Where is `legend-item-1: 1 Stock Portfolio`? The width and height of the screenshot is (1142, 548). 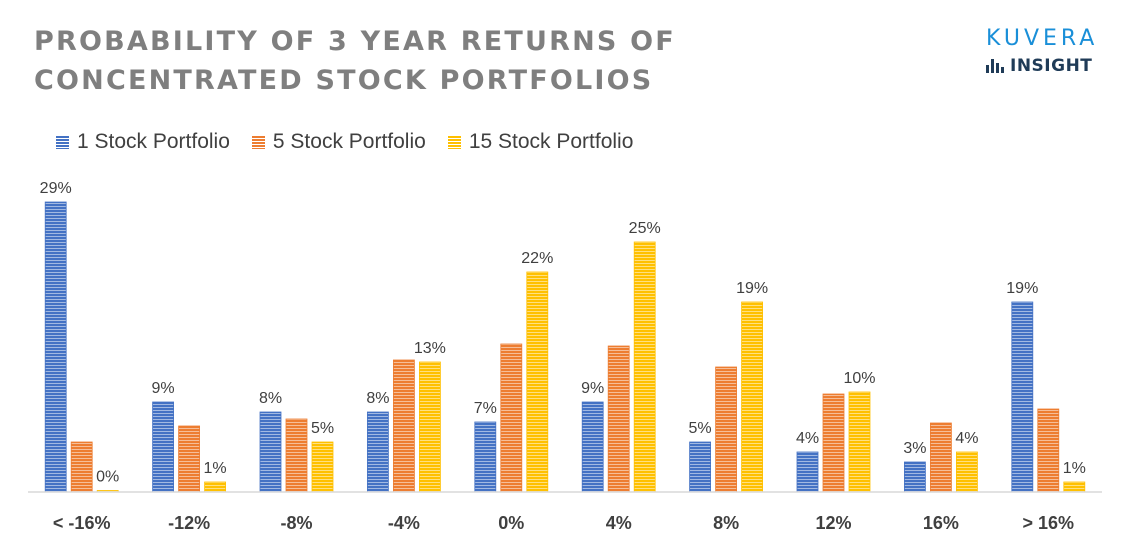 legend-item-1: 1 Stock Portfolio is located at coordinates (143, 142).